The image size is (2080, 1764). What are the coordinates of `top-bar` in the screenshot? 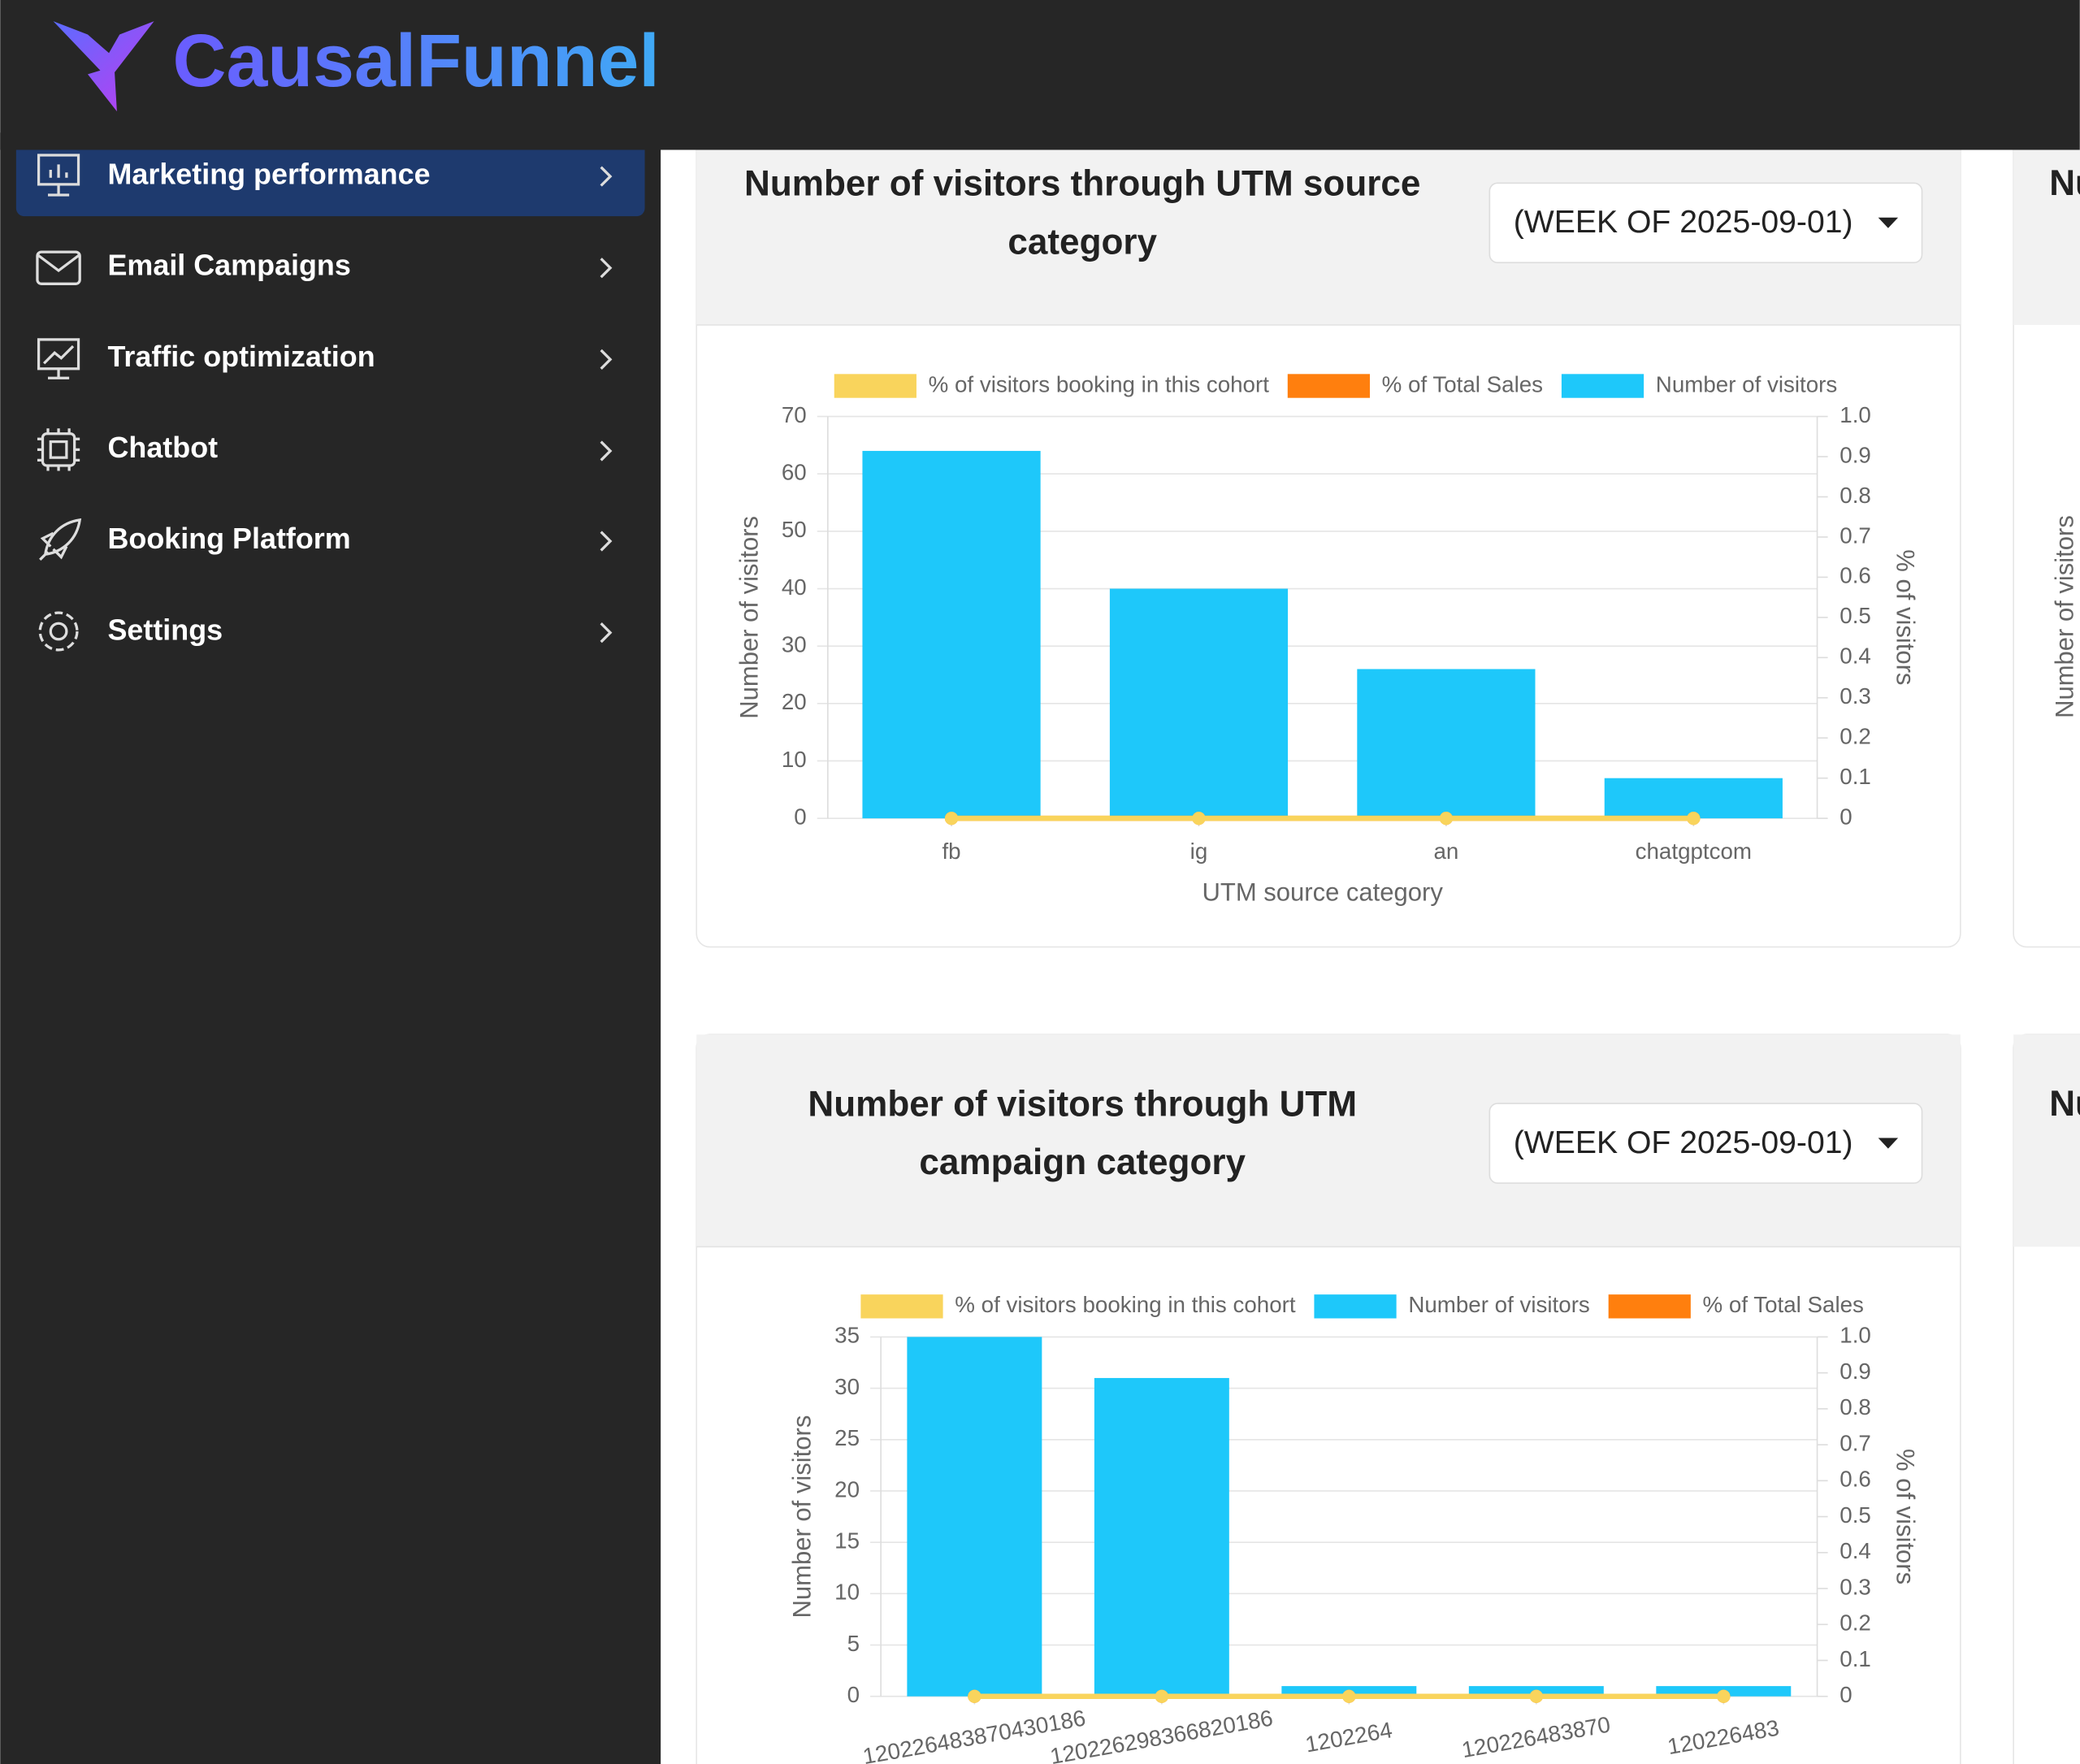 It's located at (1040, 75).